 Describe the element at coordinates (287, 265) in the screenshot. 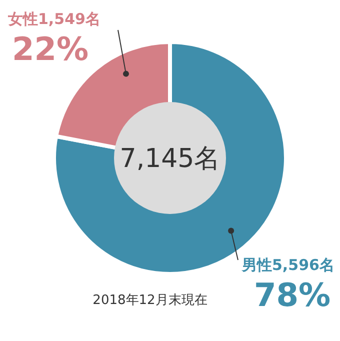

I see `slice-label: 男性5,596名` at that location.